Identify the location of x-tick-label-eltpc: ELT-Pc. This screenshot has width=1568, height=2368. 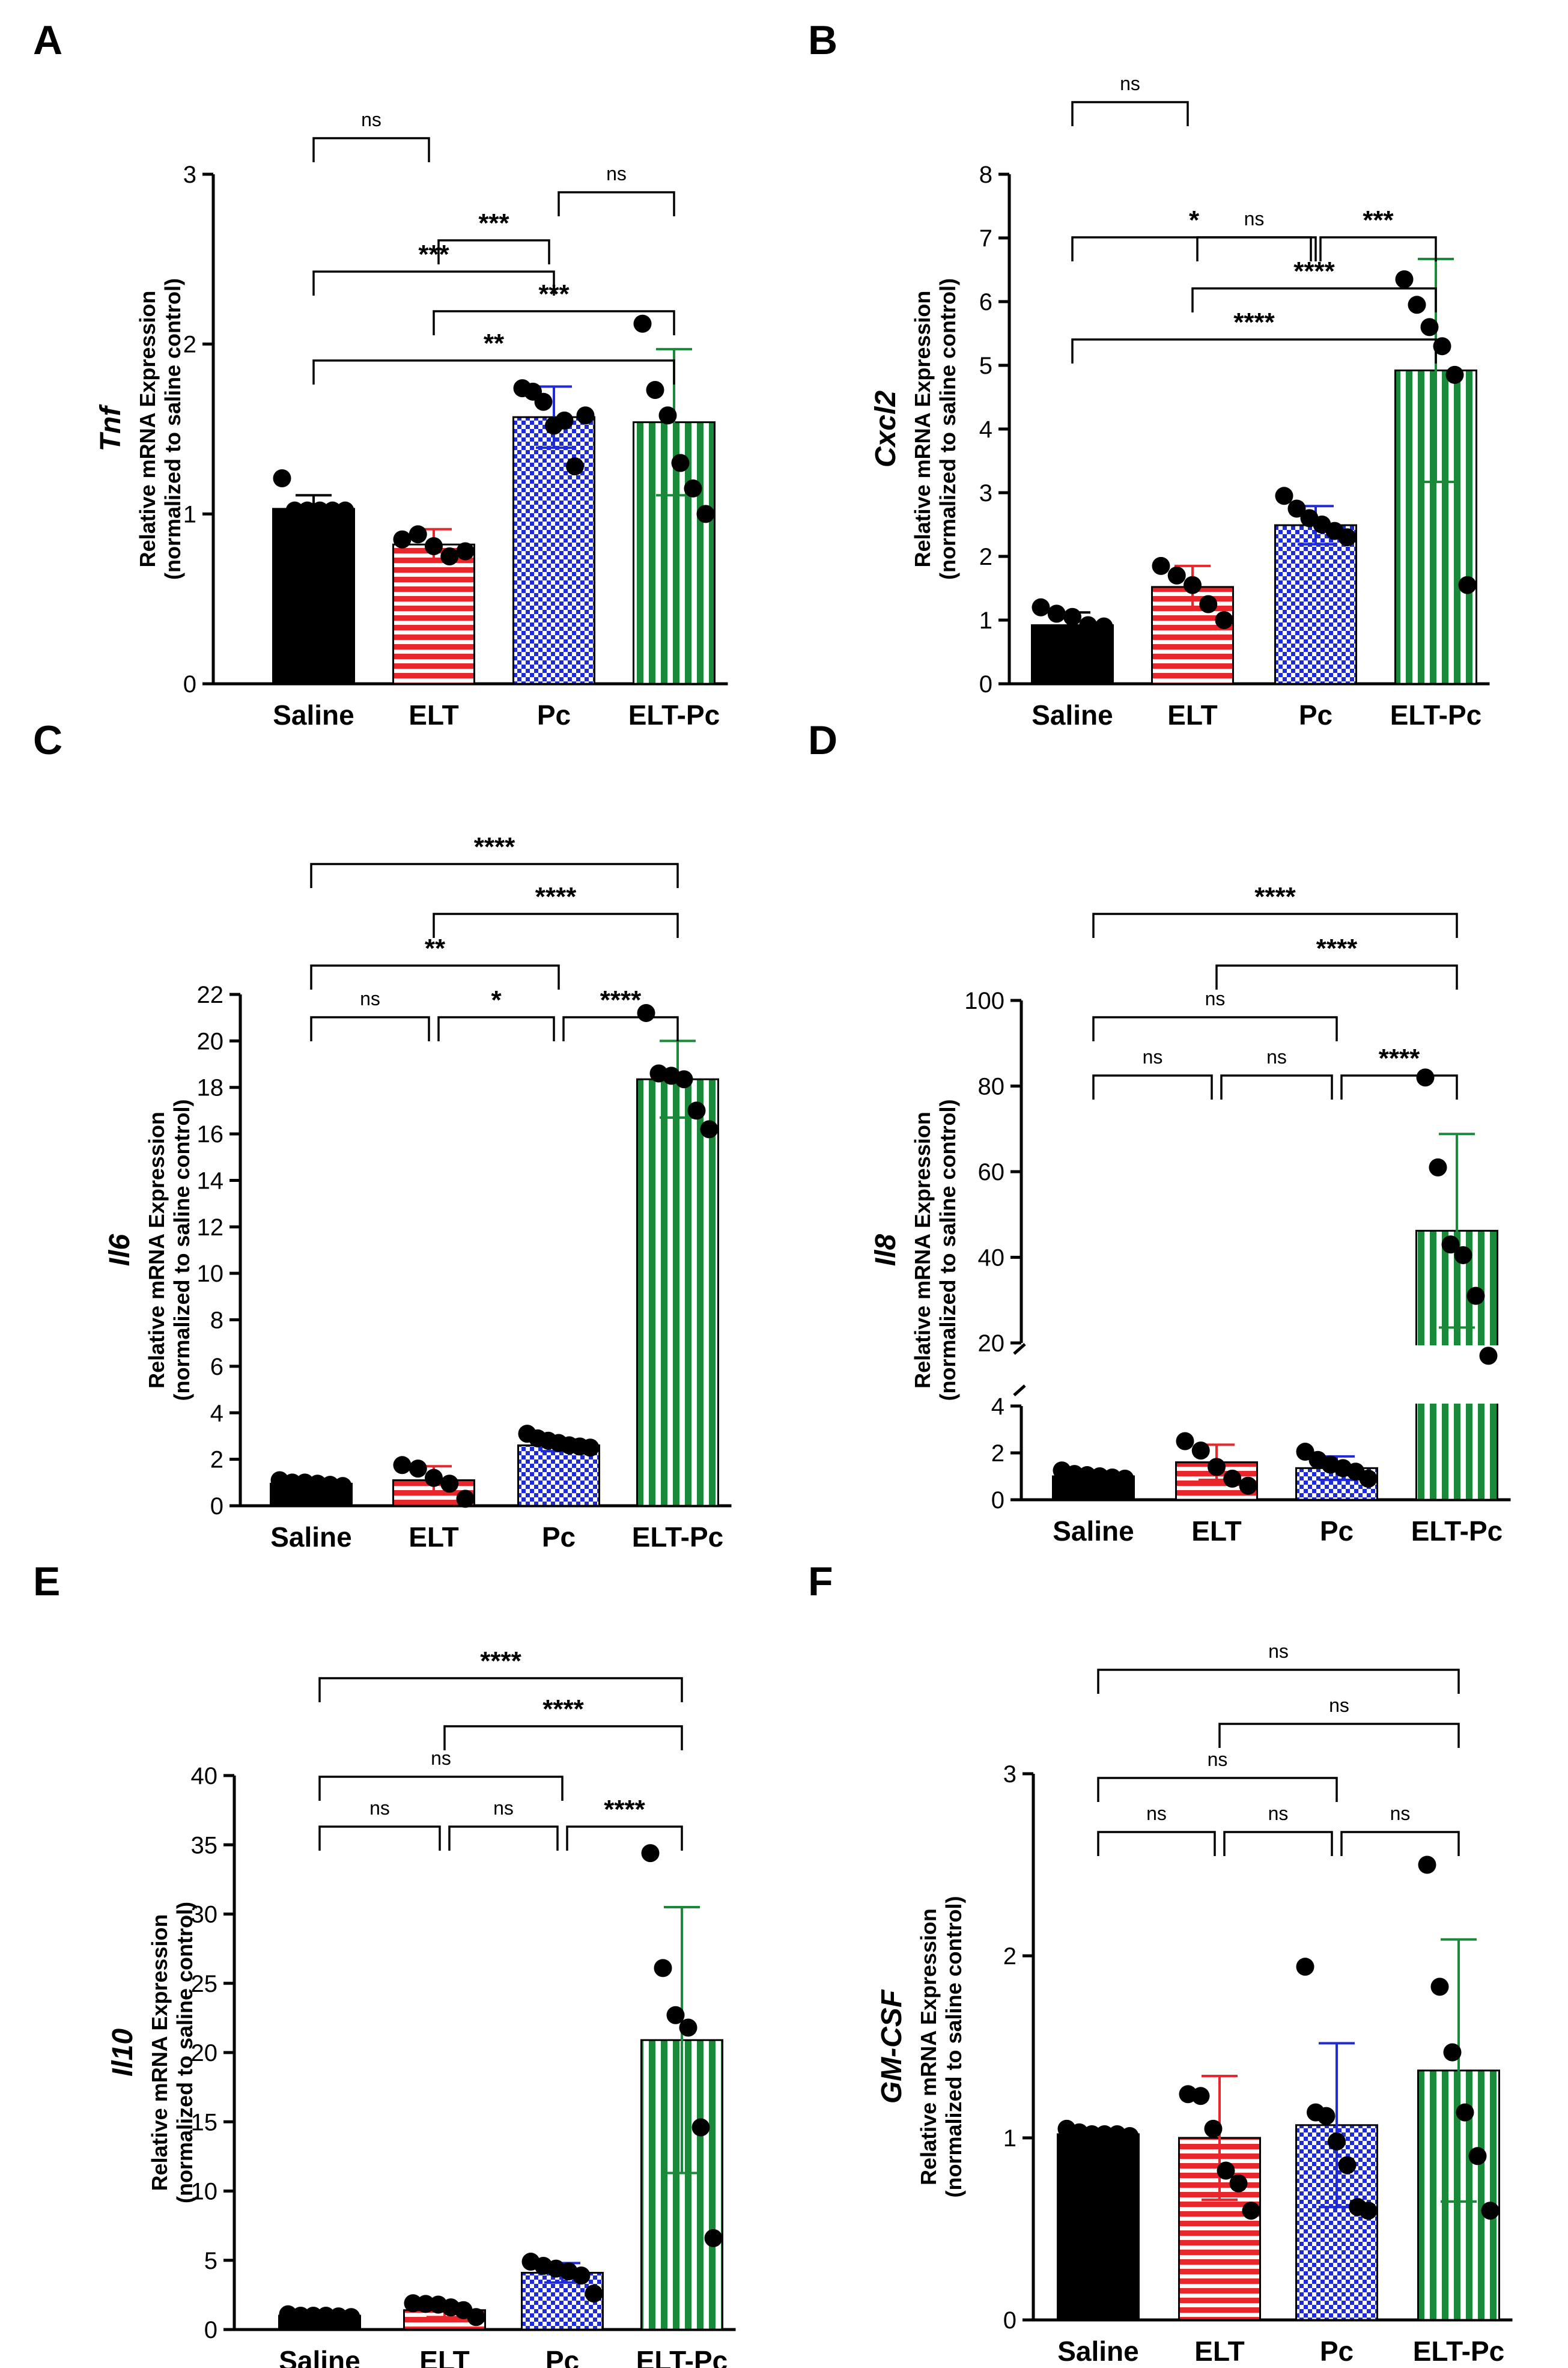
(1436, 715).